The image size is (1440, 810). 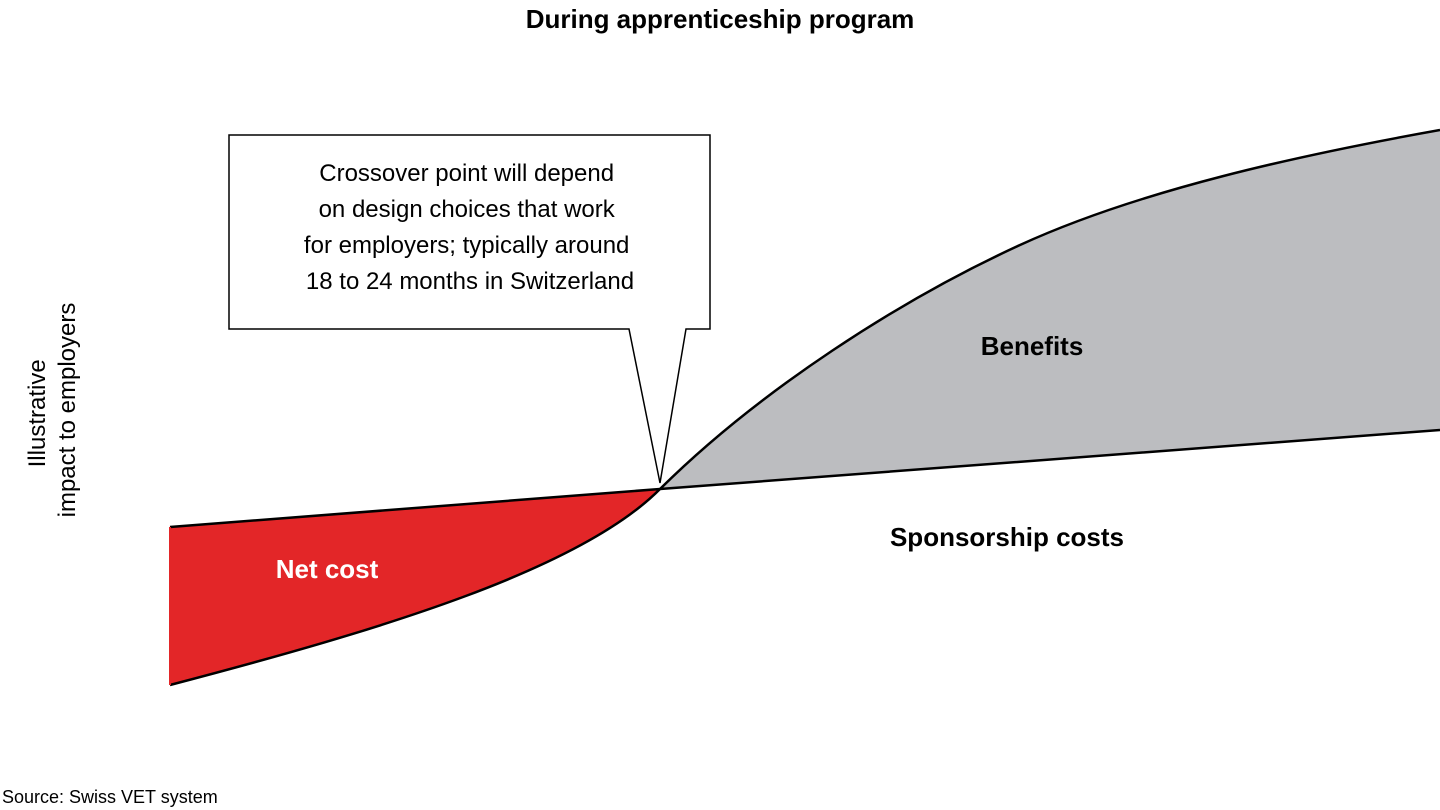 What do you see at coordinates (467, 209) in the screenshot?
I see `callout-line-2: on design choices that work` at bounding box center [467, 209].